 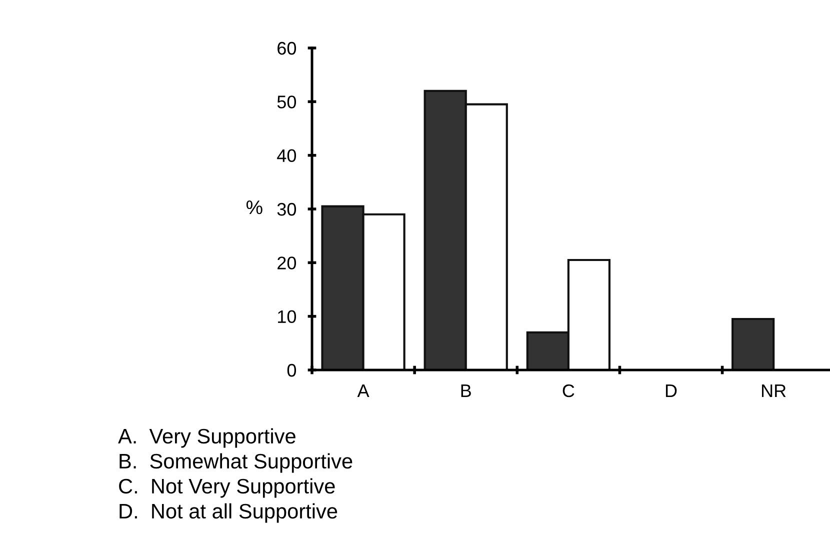 I want to click on x-tick-label: NR, so click(x=774, y=390).